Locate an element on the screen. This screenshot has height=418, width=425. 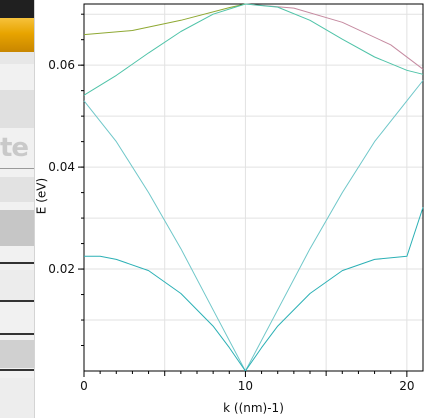
x-axis-ticks: 0 10 20 is located at coordinates (247, 382).